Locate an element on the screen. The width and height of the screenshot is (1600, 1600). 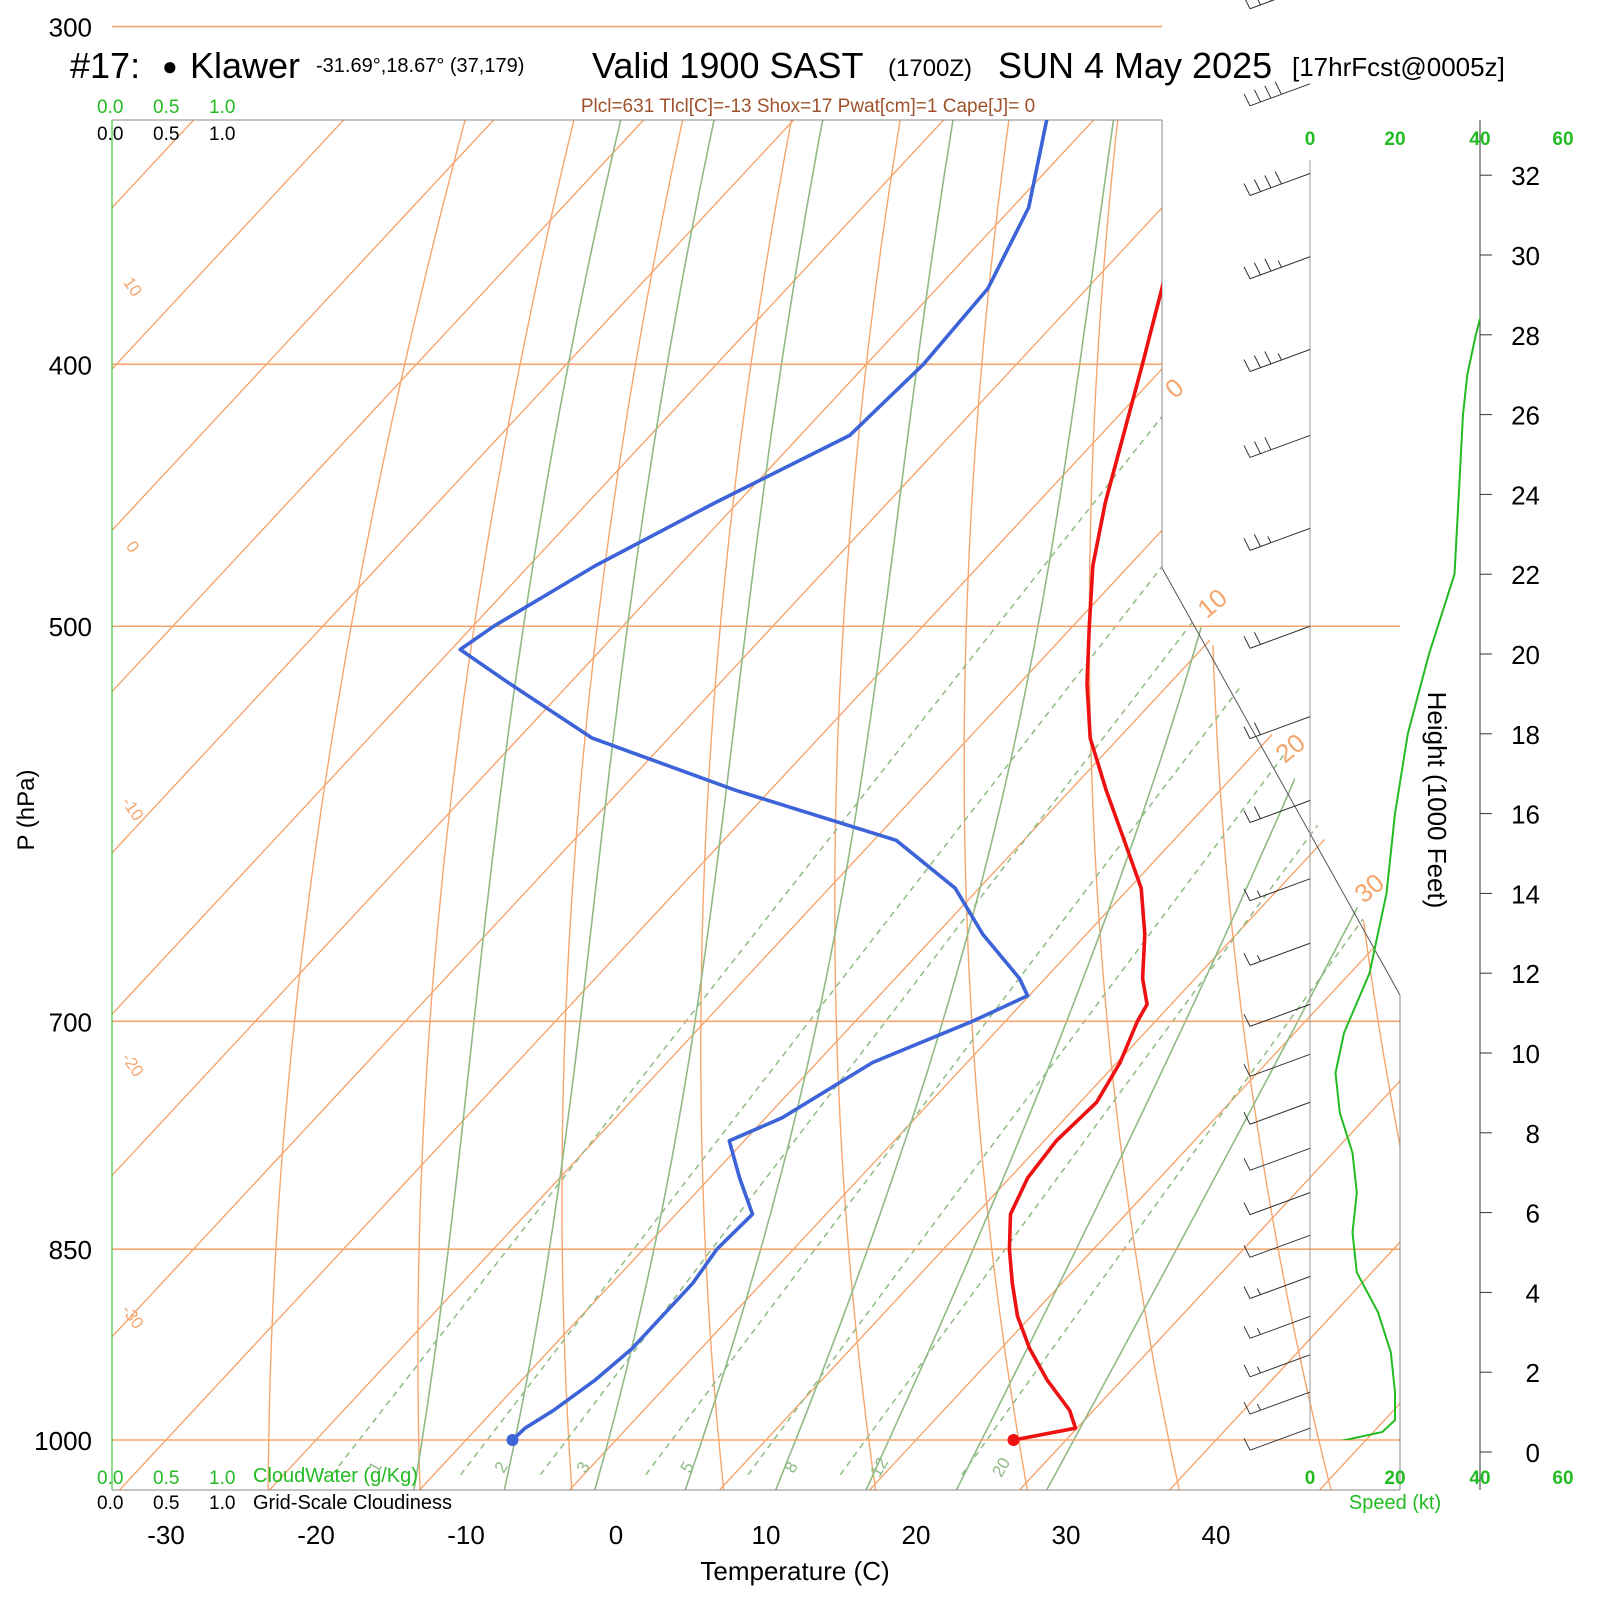
wind-speed-profile is located at coordinates (1407, 877).